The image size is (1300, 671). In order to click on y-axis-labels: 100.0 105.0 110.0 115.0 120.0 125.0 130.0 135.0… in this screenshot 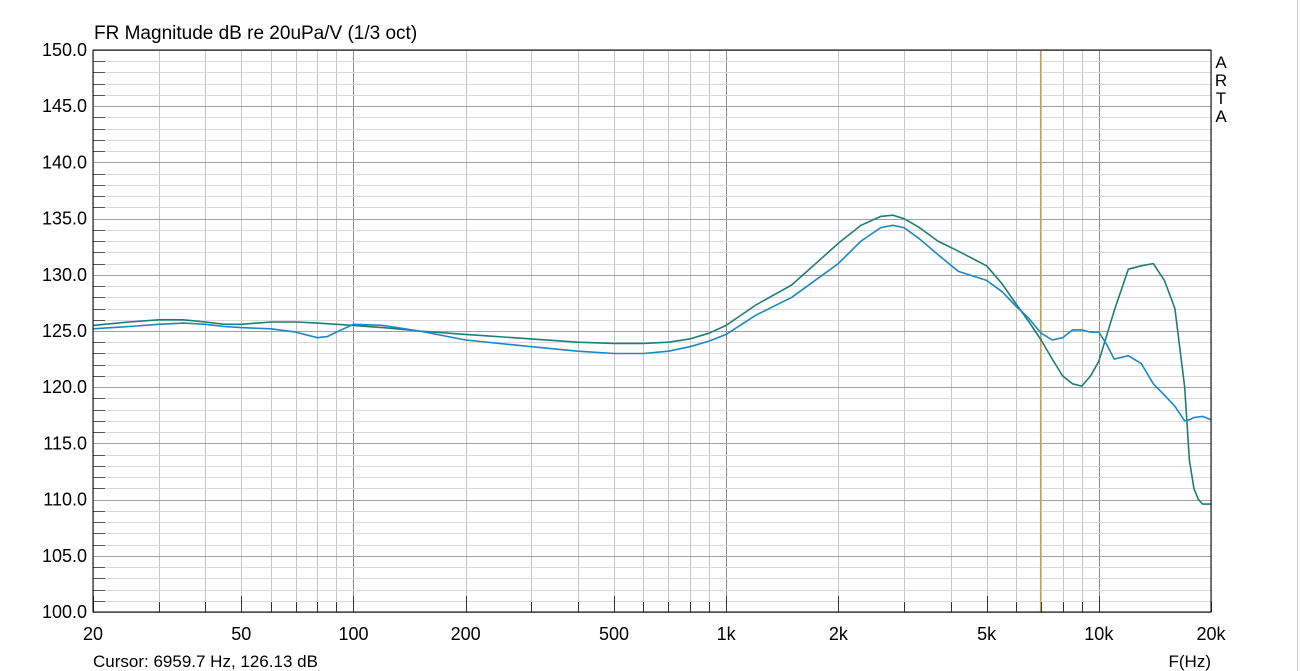, I will do `click(64, 331)`.